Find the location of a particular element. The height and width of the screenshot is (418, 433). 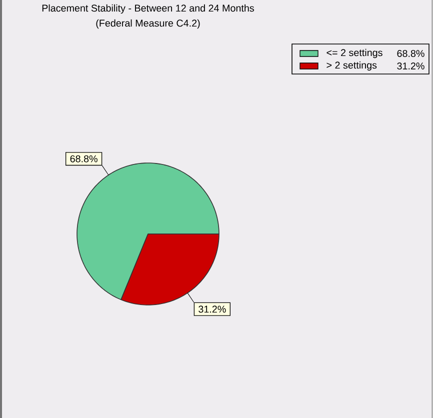

text: 31.2% is located at coordinates (410, 66).